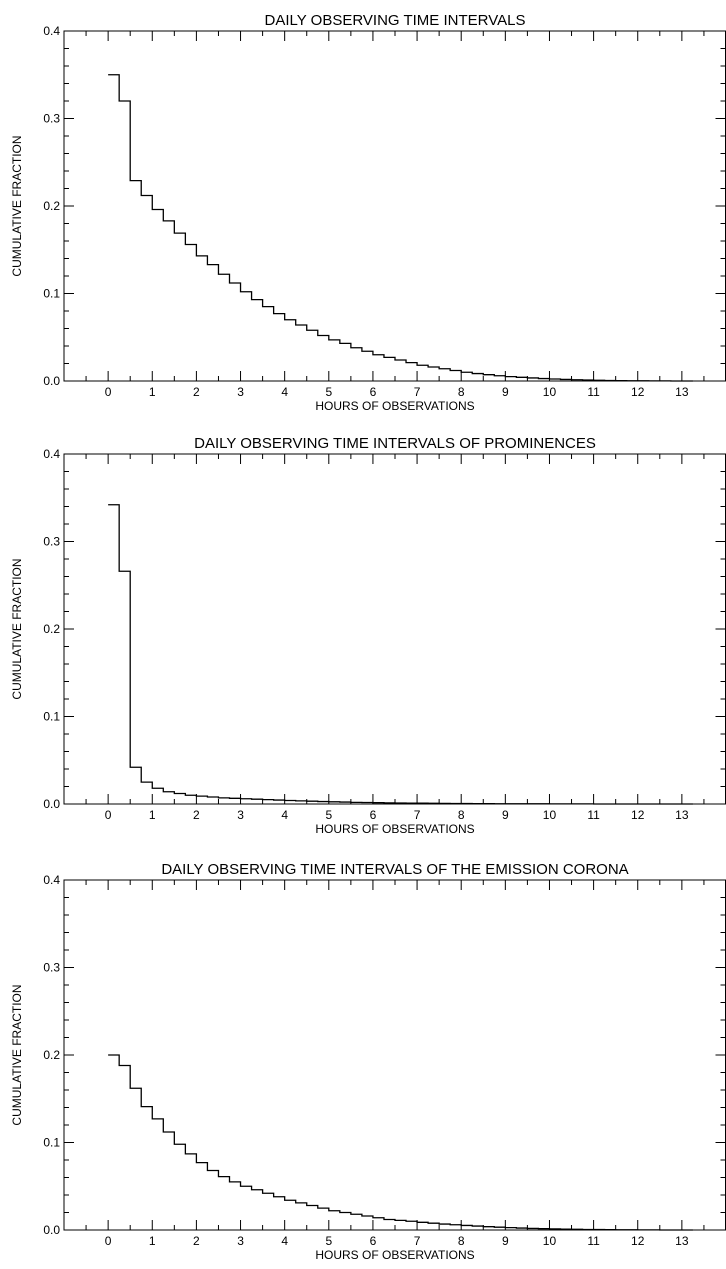 The height and width of the screenshot is (1269, 726). I want to click on chart-title: DAILY OBSERVING TIME INTERVALS, so click(395, 20).